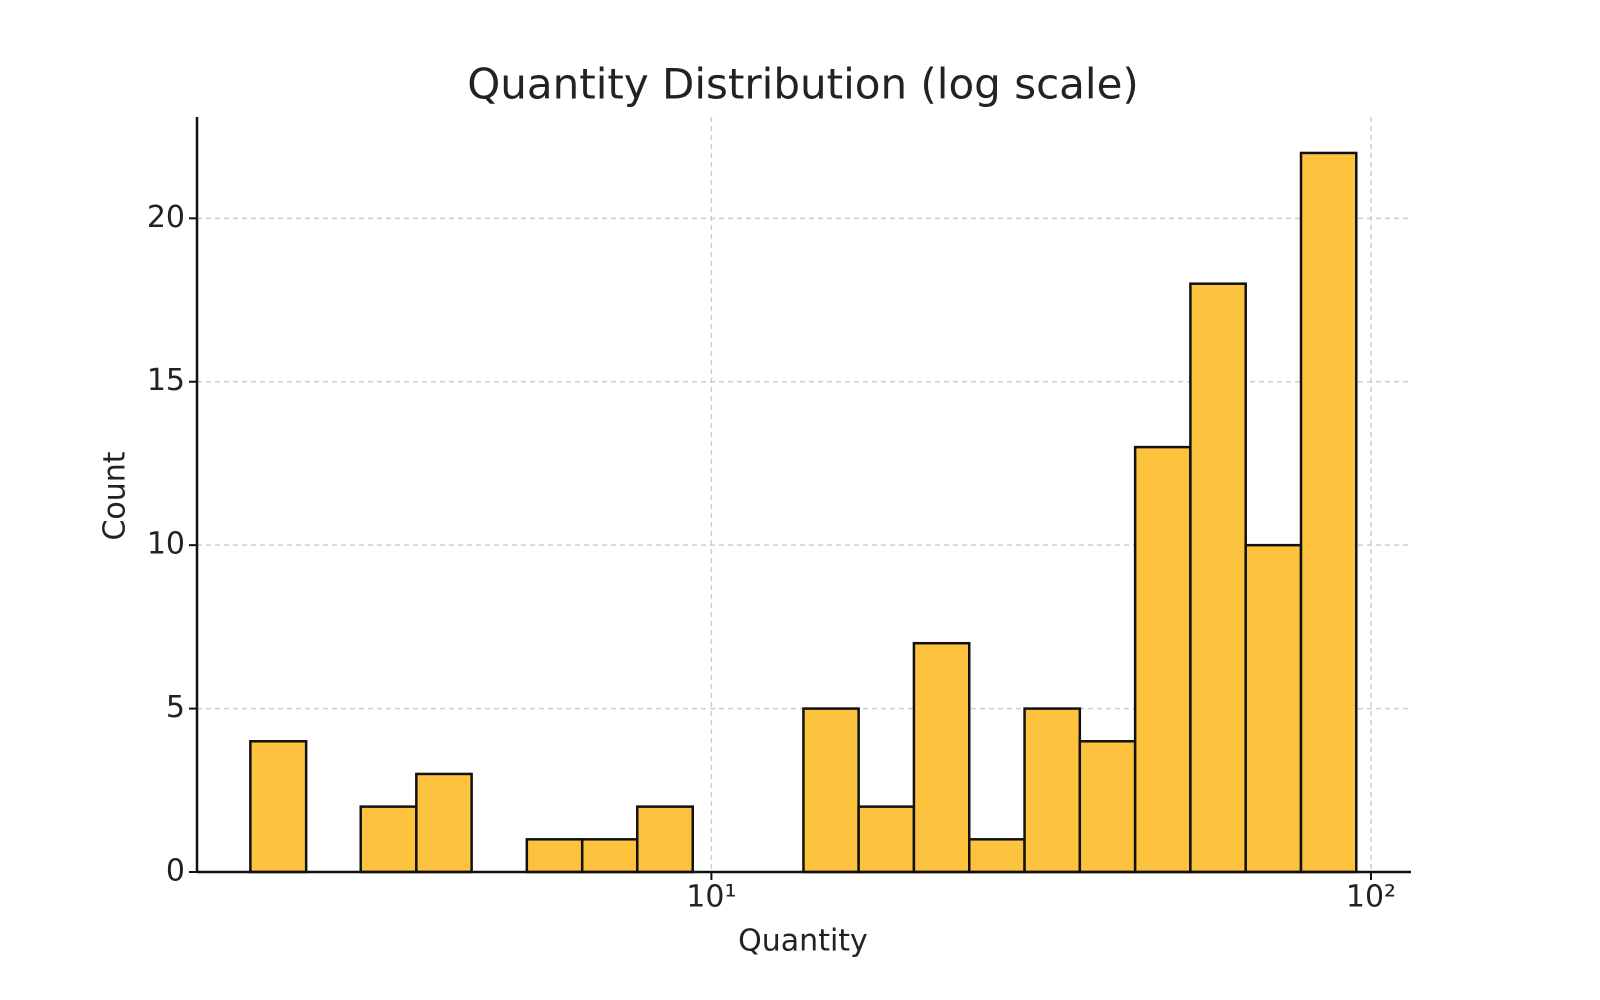  What do you see at coordinates (166, 544) in the screenshot?
I see `y-tick-label: 10` at bounding box center [166, 544].